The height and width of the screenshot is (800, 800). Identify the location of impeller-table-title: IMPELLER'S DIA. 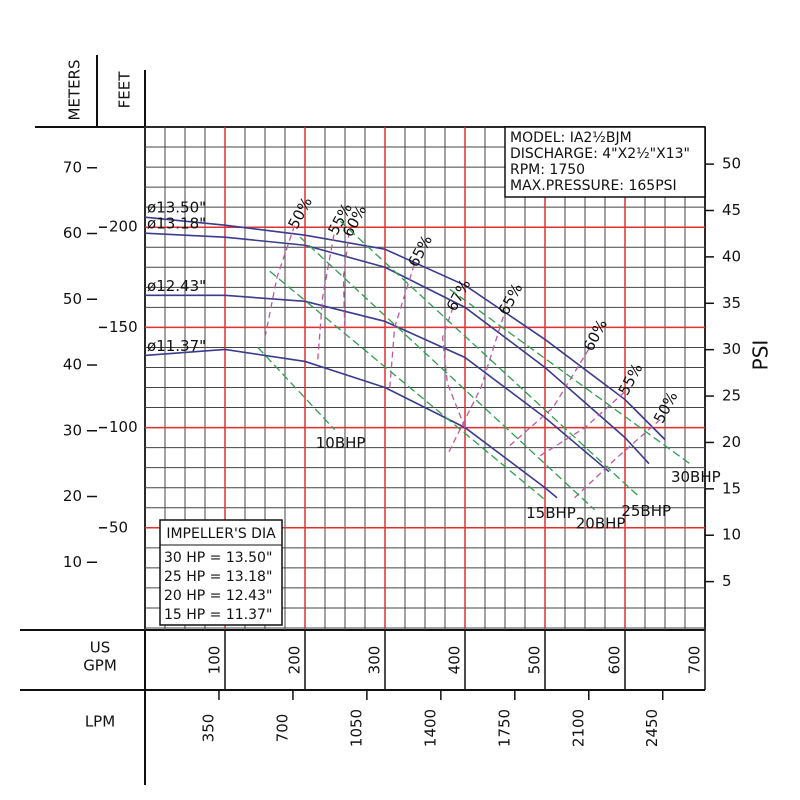
(221, 534).